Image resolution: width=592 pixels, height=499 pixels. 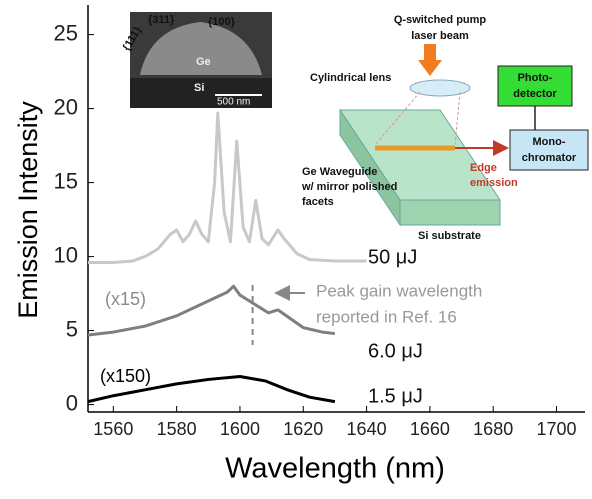 What do you see at coordinates (125, 299) in the screenshot?
I see `scale-label: (x15)` at bounding box center [125, 299].